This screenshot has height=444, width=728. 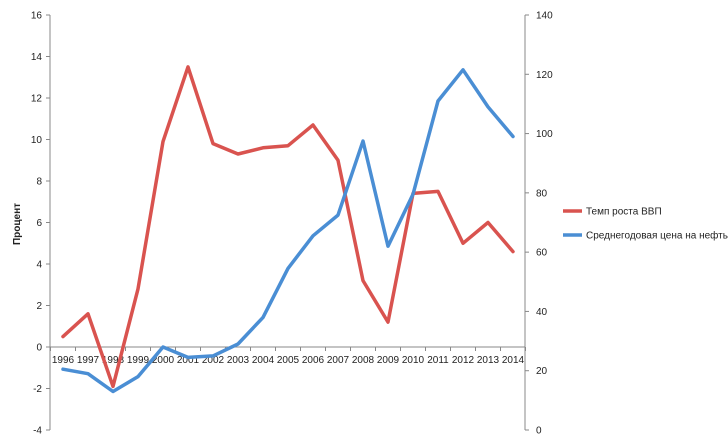 I want to click on left-tick-label: 6, so click(x=39, y=223).